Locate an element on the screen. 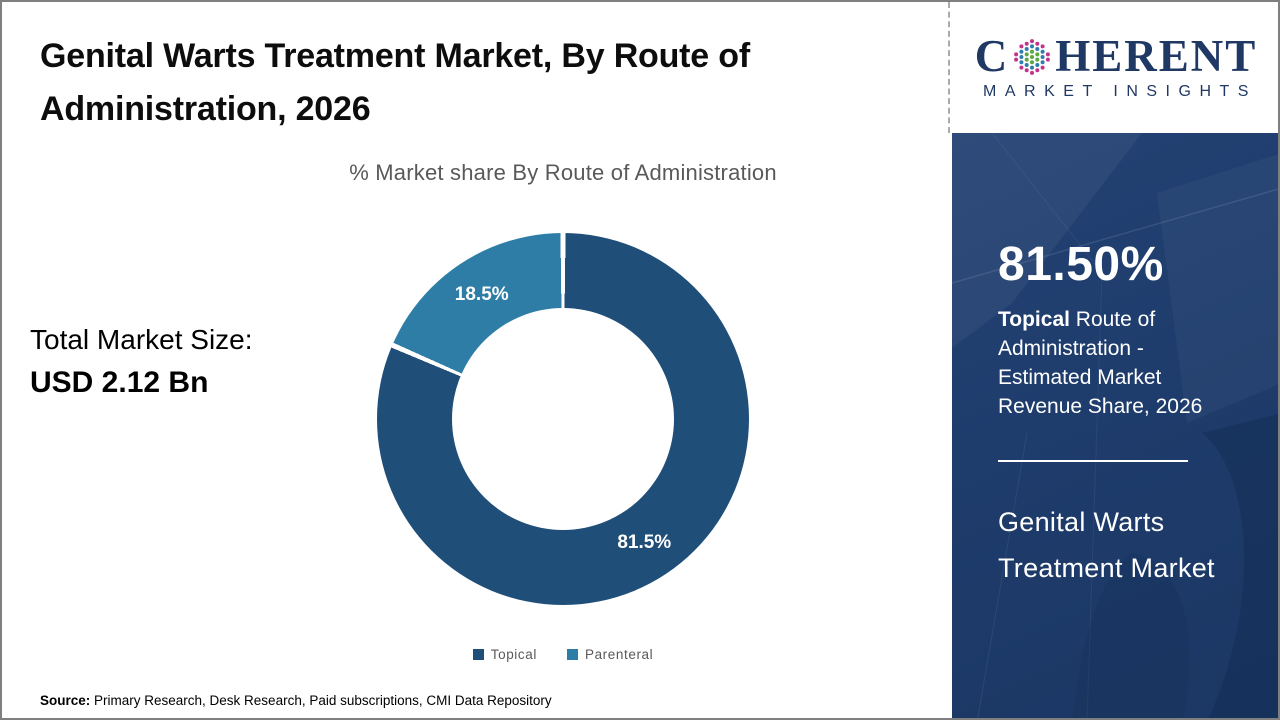 The width and height of the screenshot is (1280, 720). total-market-value: USD 2.12 Bn is located at coordinates (119, 382).